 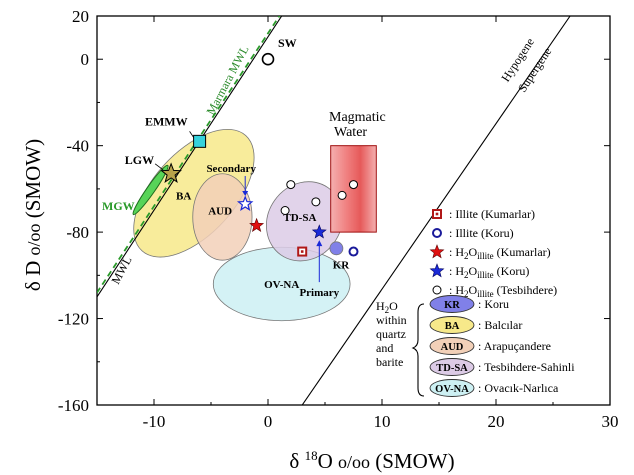 I want to click on y-tick-label-1: 0, so click(x=85, y=59).